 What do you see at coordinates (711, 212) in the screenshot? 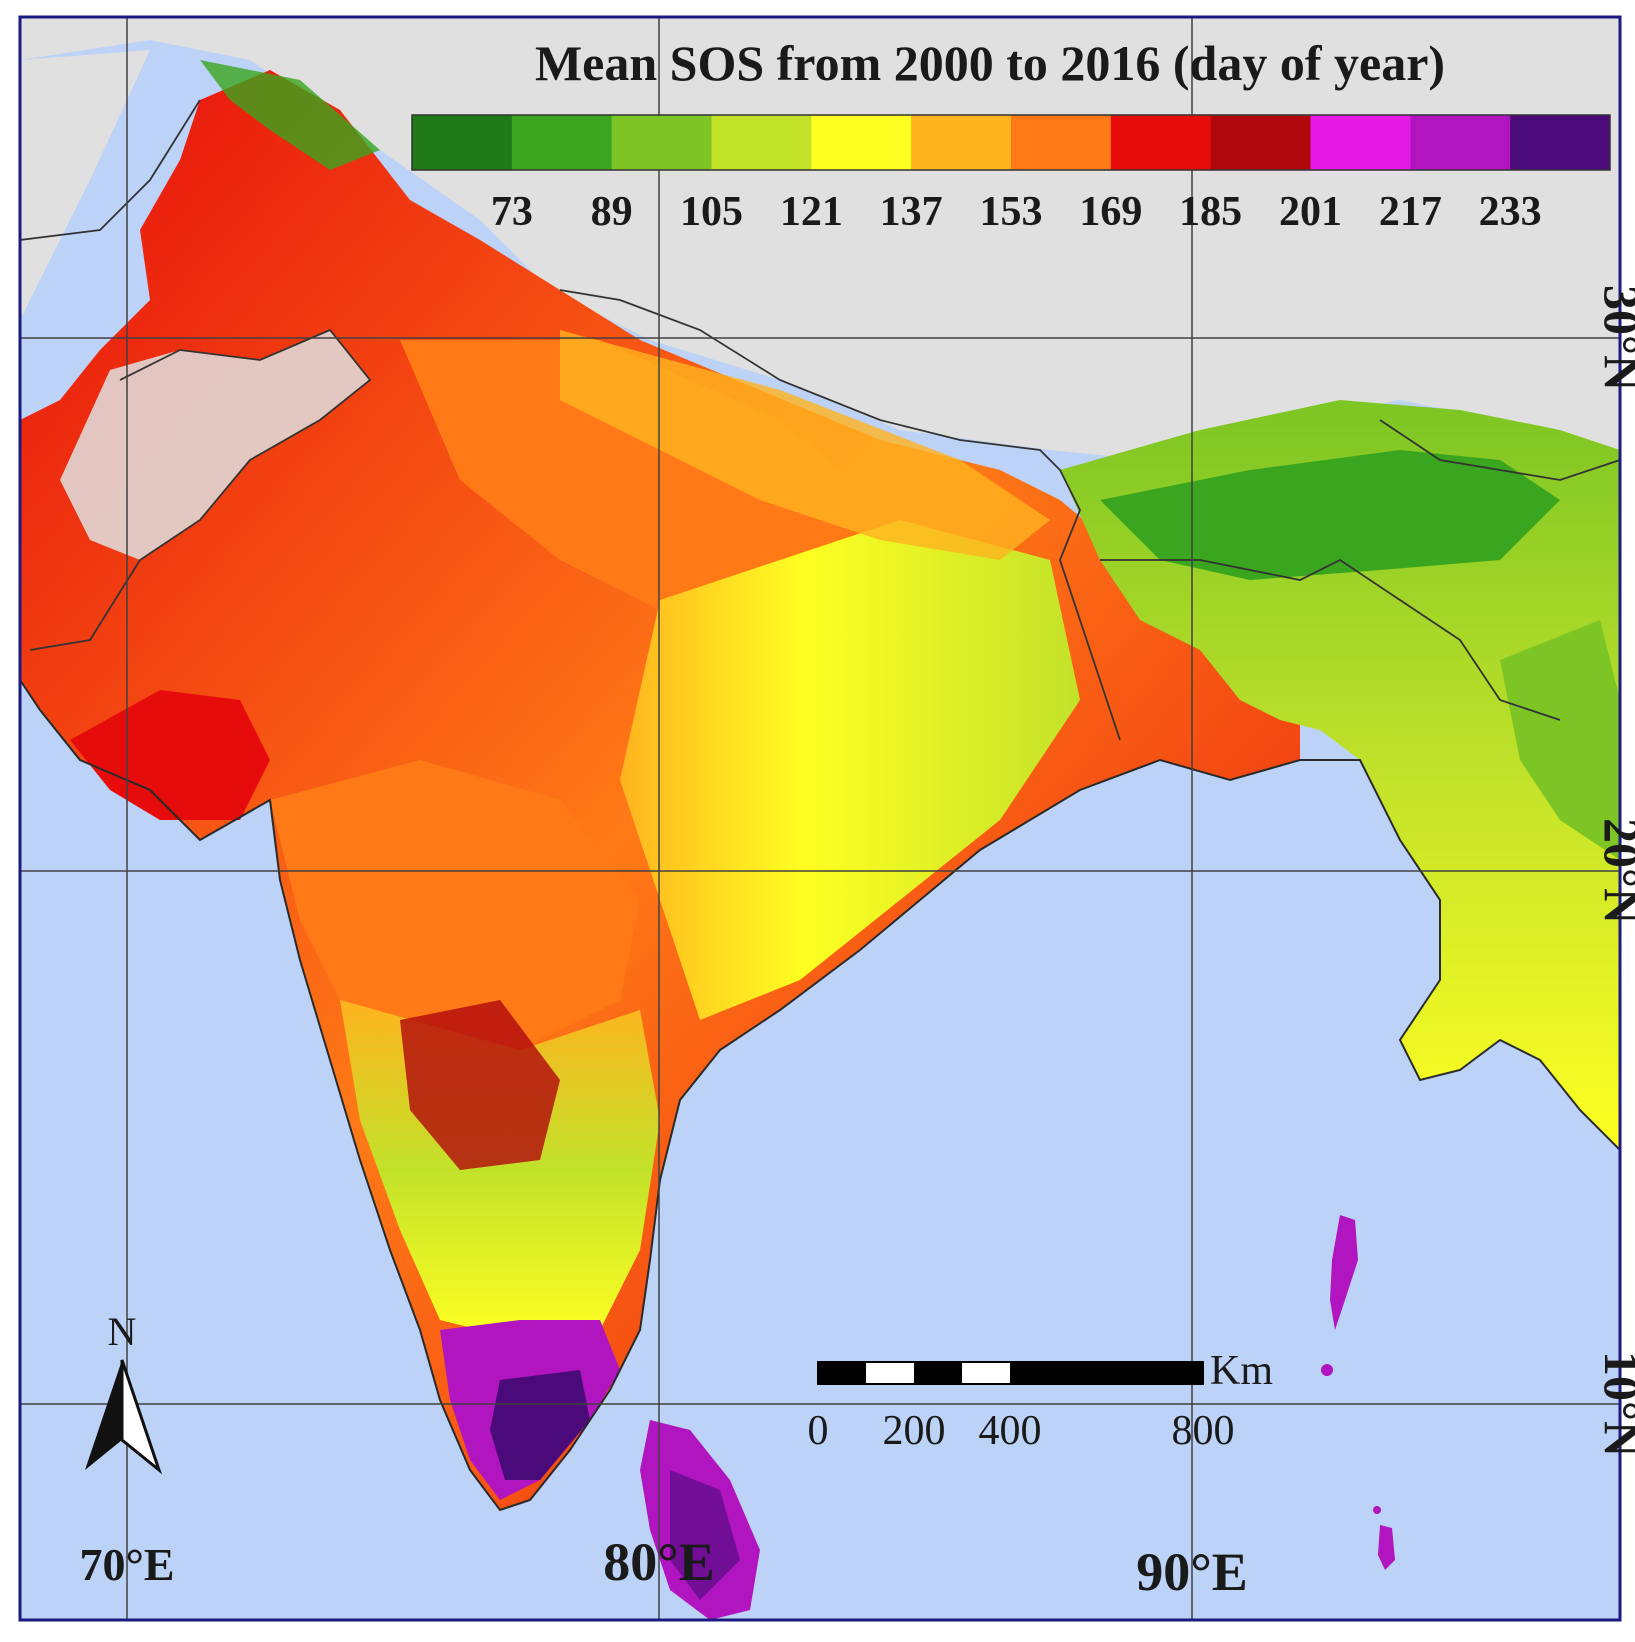
I see `legend-tick-label: 105` at bounding box center [711, 212].